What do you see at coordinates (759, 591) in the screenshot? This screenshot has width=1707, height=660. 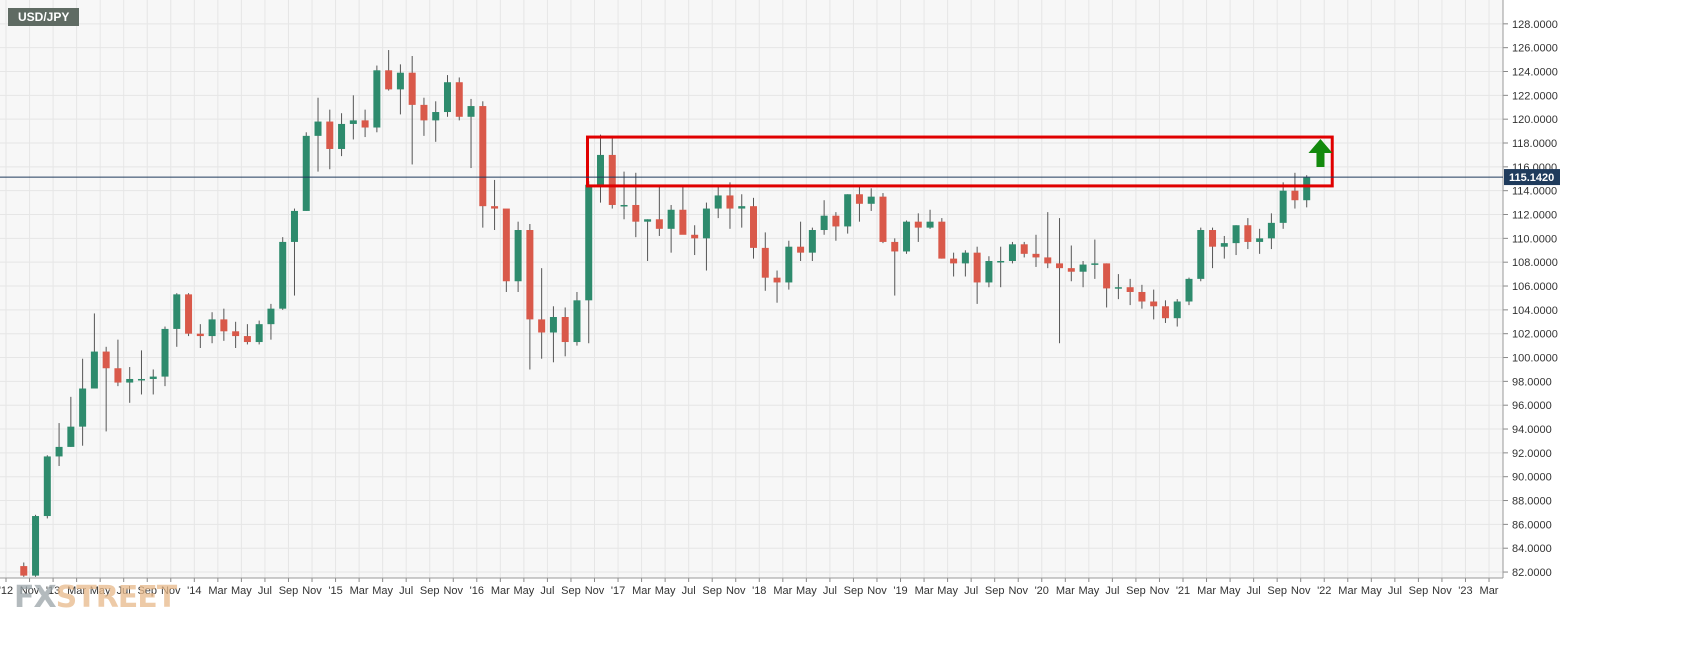 I see `x-tick-label: '18` at bounding box center [759, 591].